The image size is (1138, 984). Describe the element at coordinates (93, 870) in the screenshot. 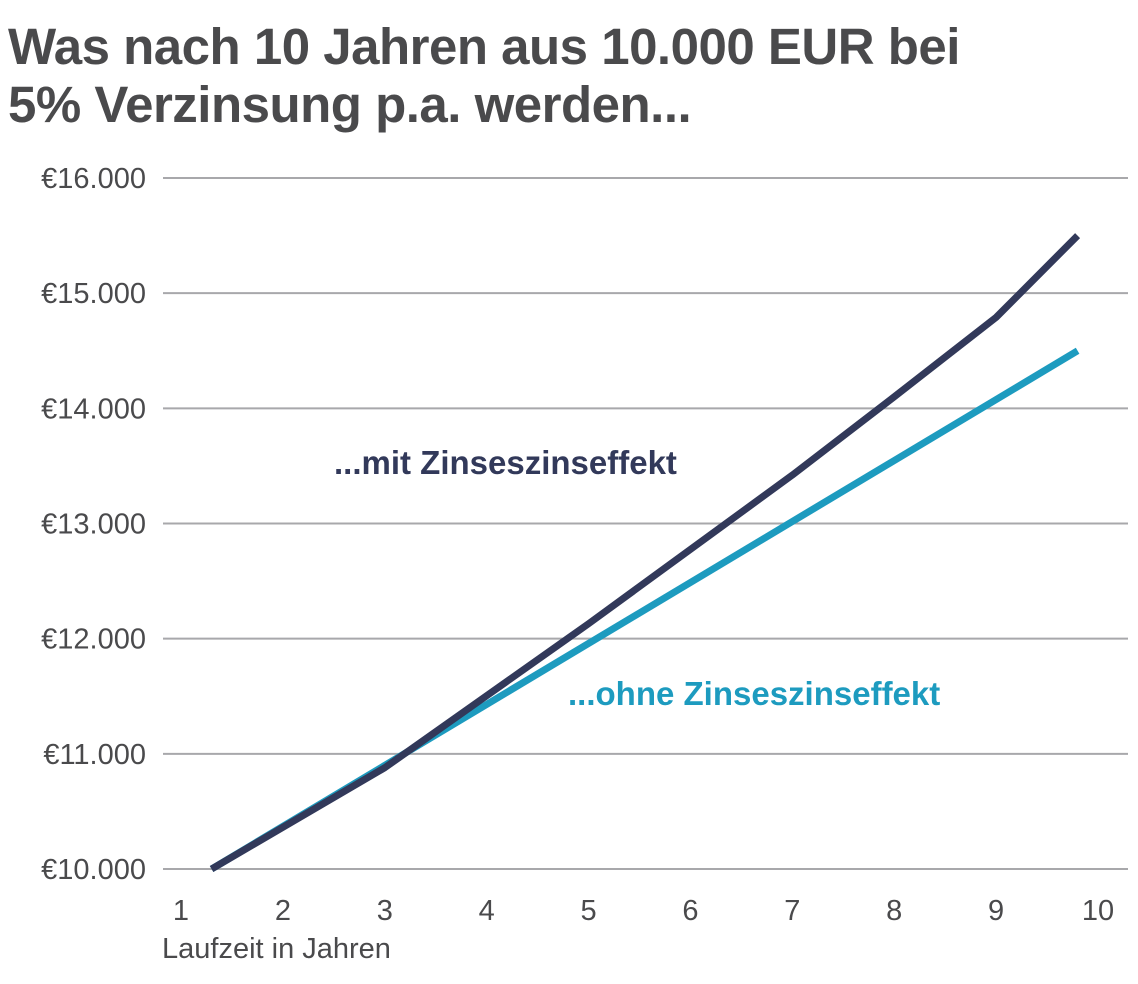

I see `y-tick-label-10000: €10.000` at that location.